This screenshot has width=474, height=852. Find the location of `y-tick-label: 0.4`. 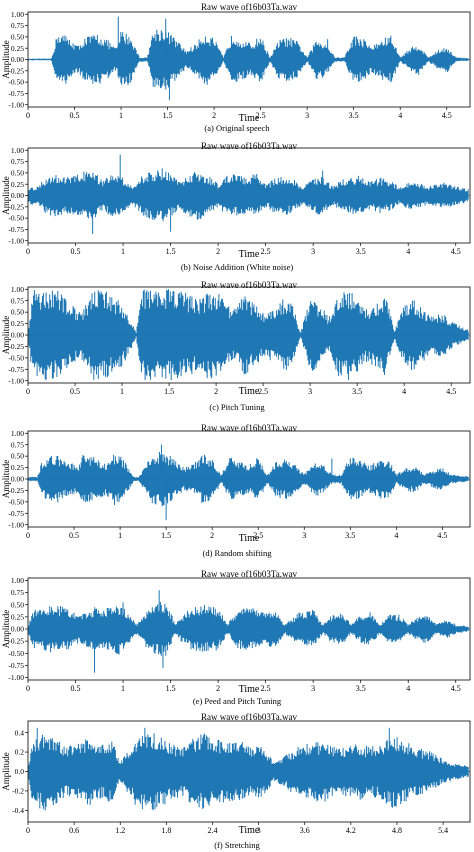

y-tick-label: 0.4 is located at coordinates (20, 732).